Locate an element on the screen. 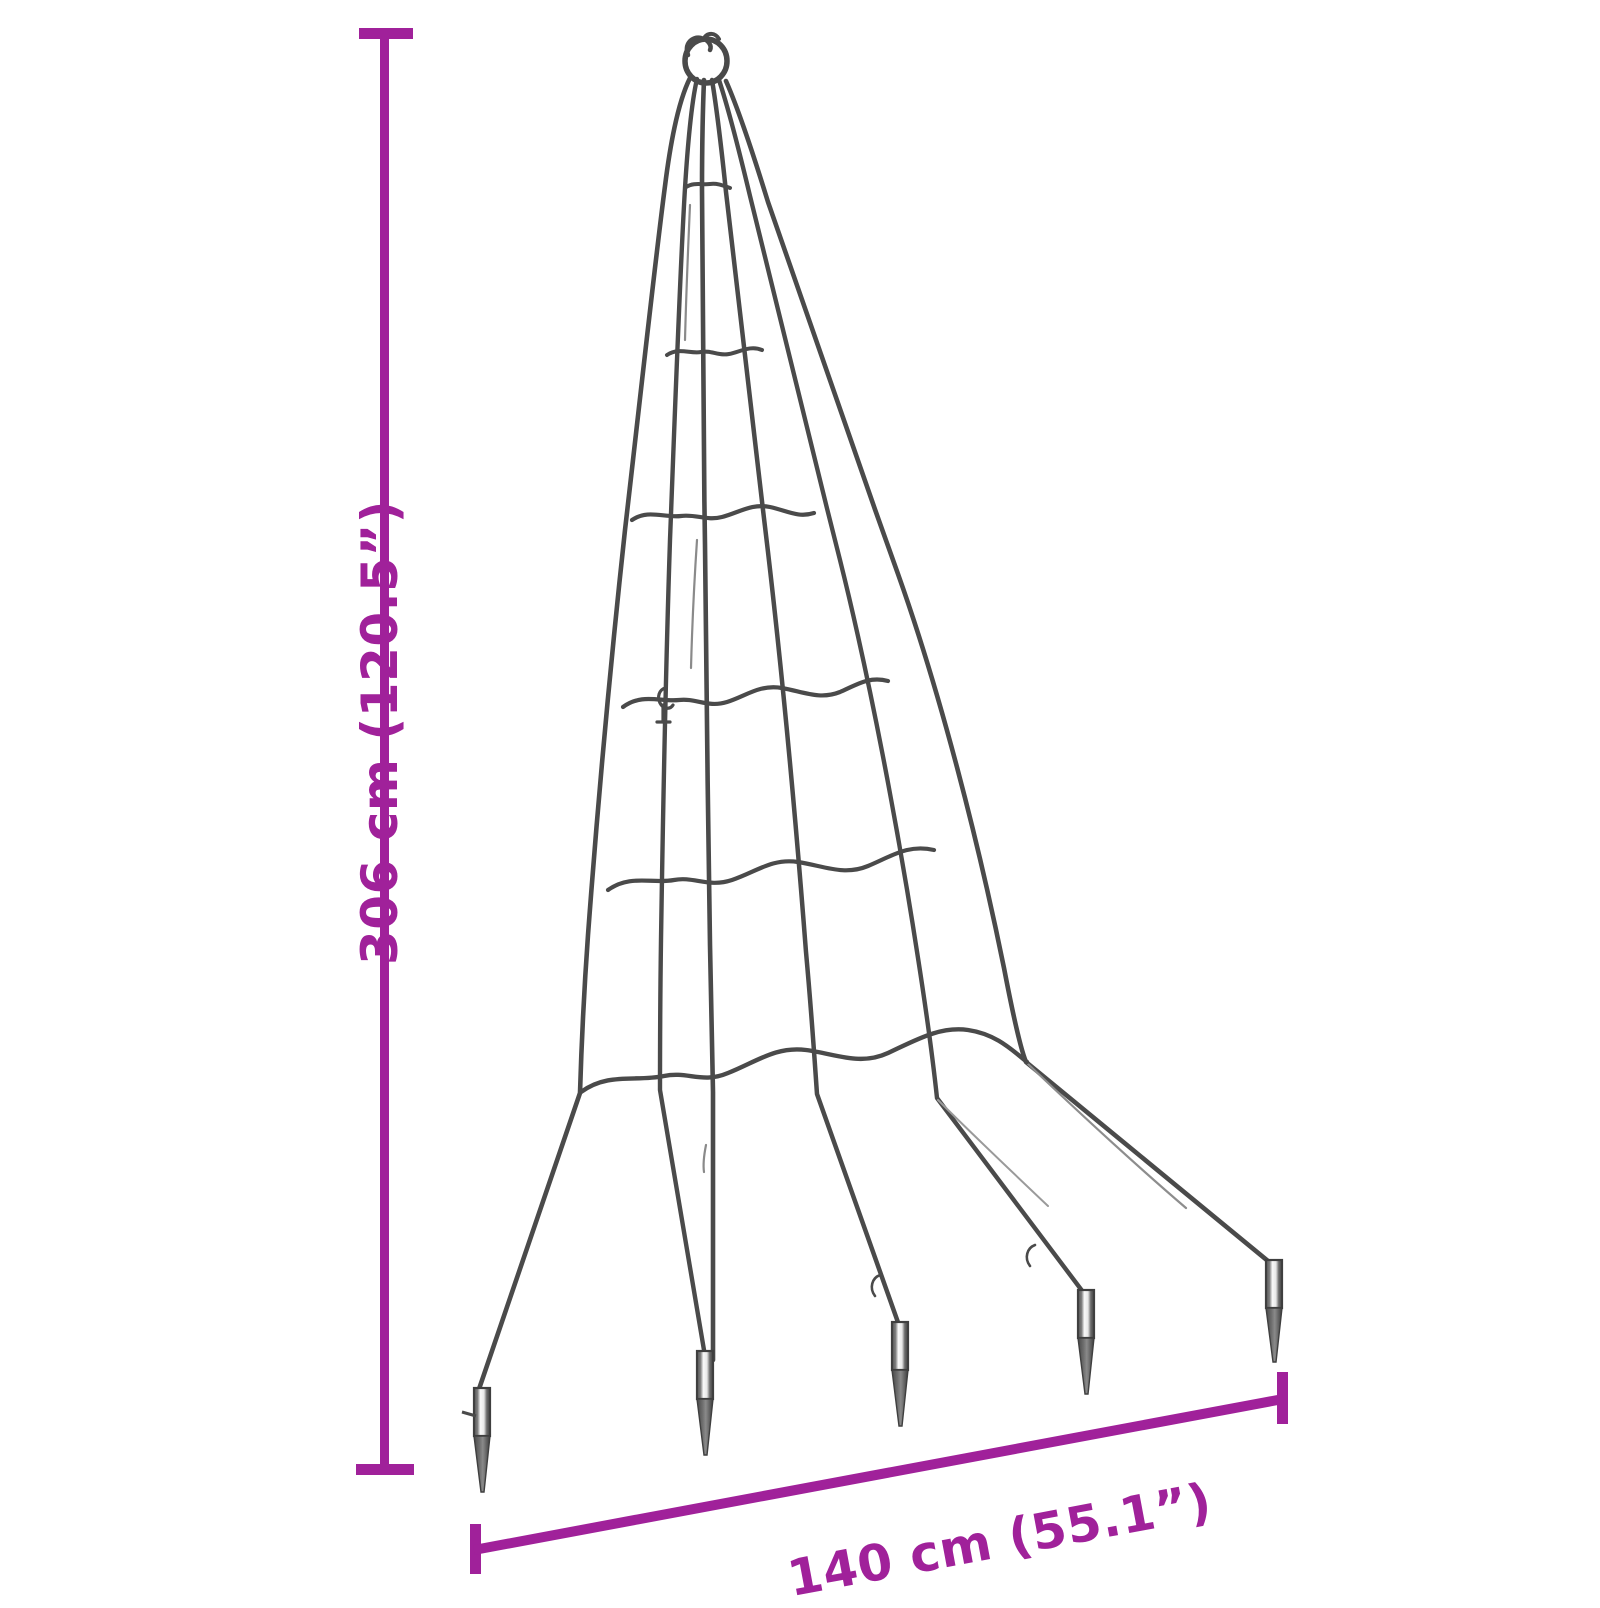  ring-hook-detail is located at coordinates (665, 705).